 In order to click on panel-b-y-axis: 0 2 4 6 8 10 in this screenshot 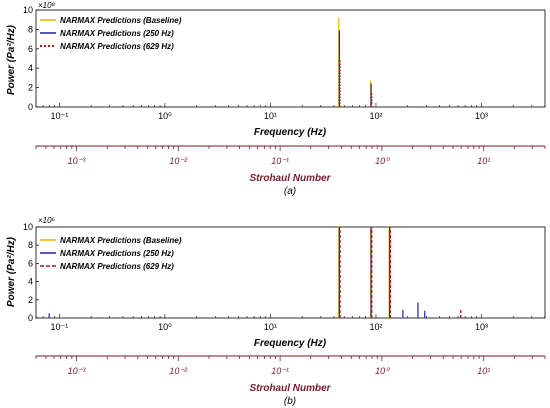, I will do `click(31, 272)`.